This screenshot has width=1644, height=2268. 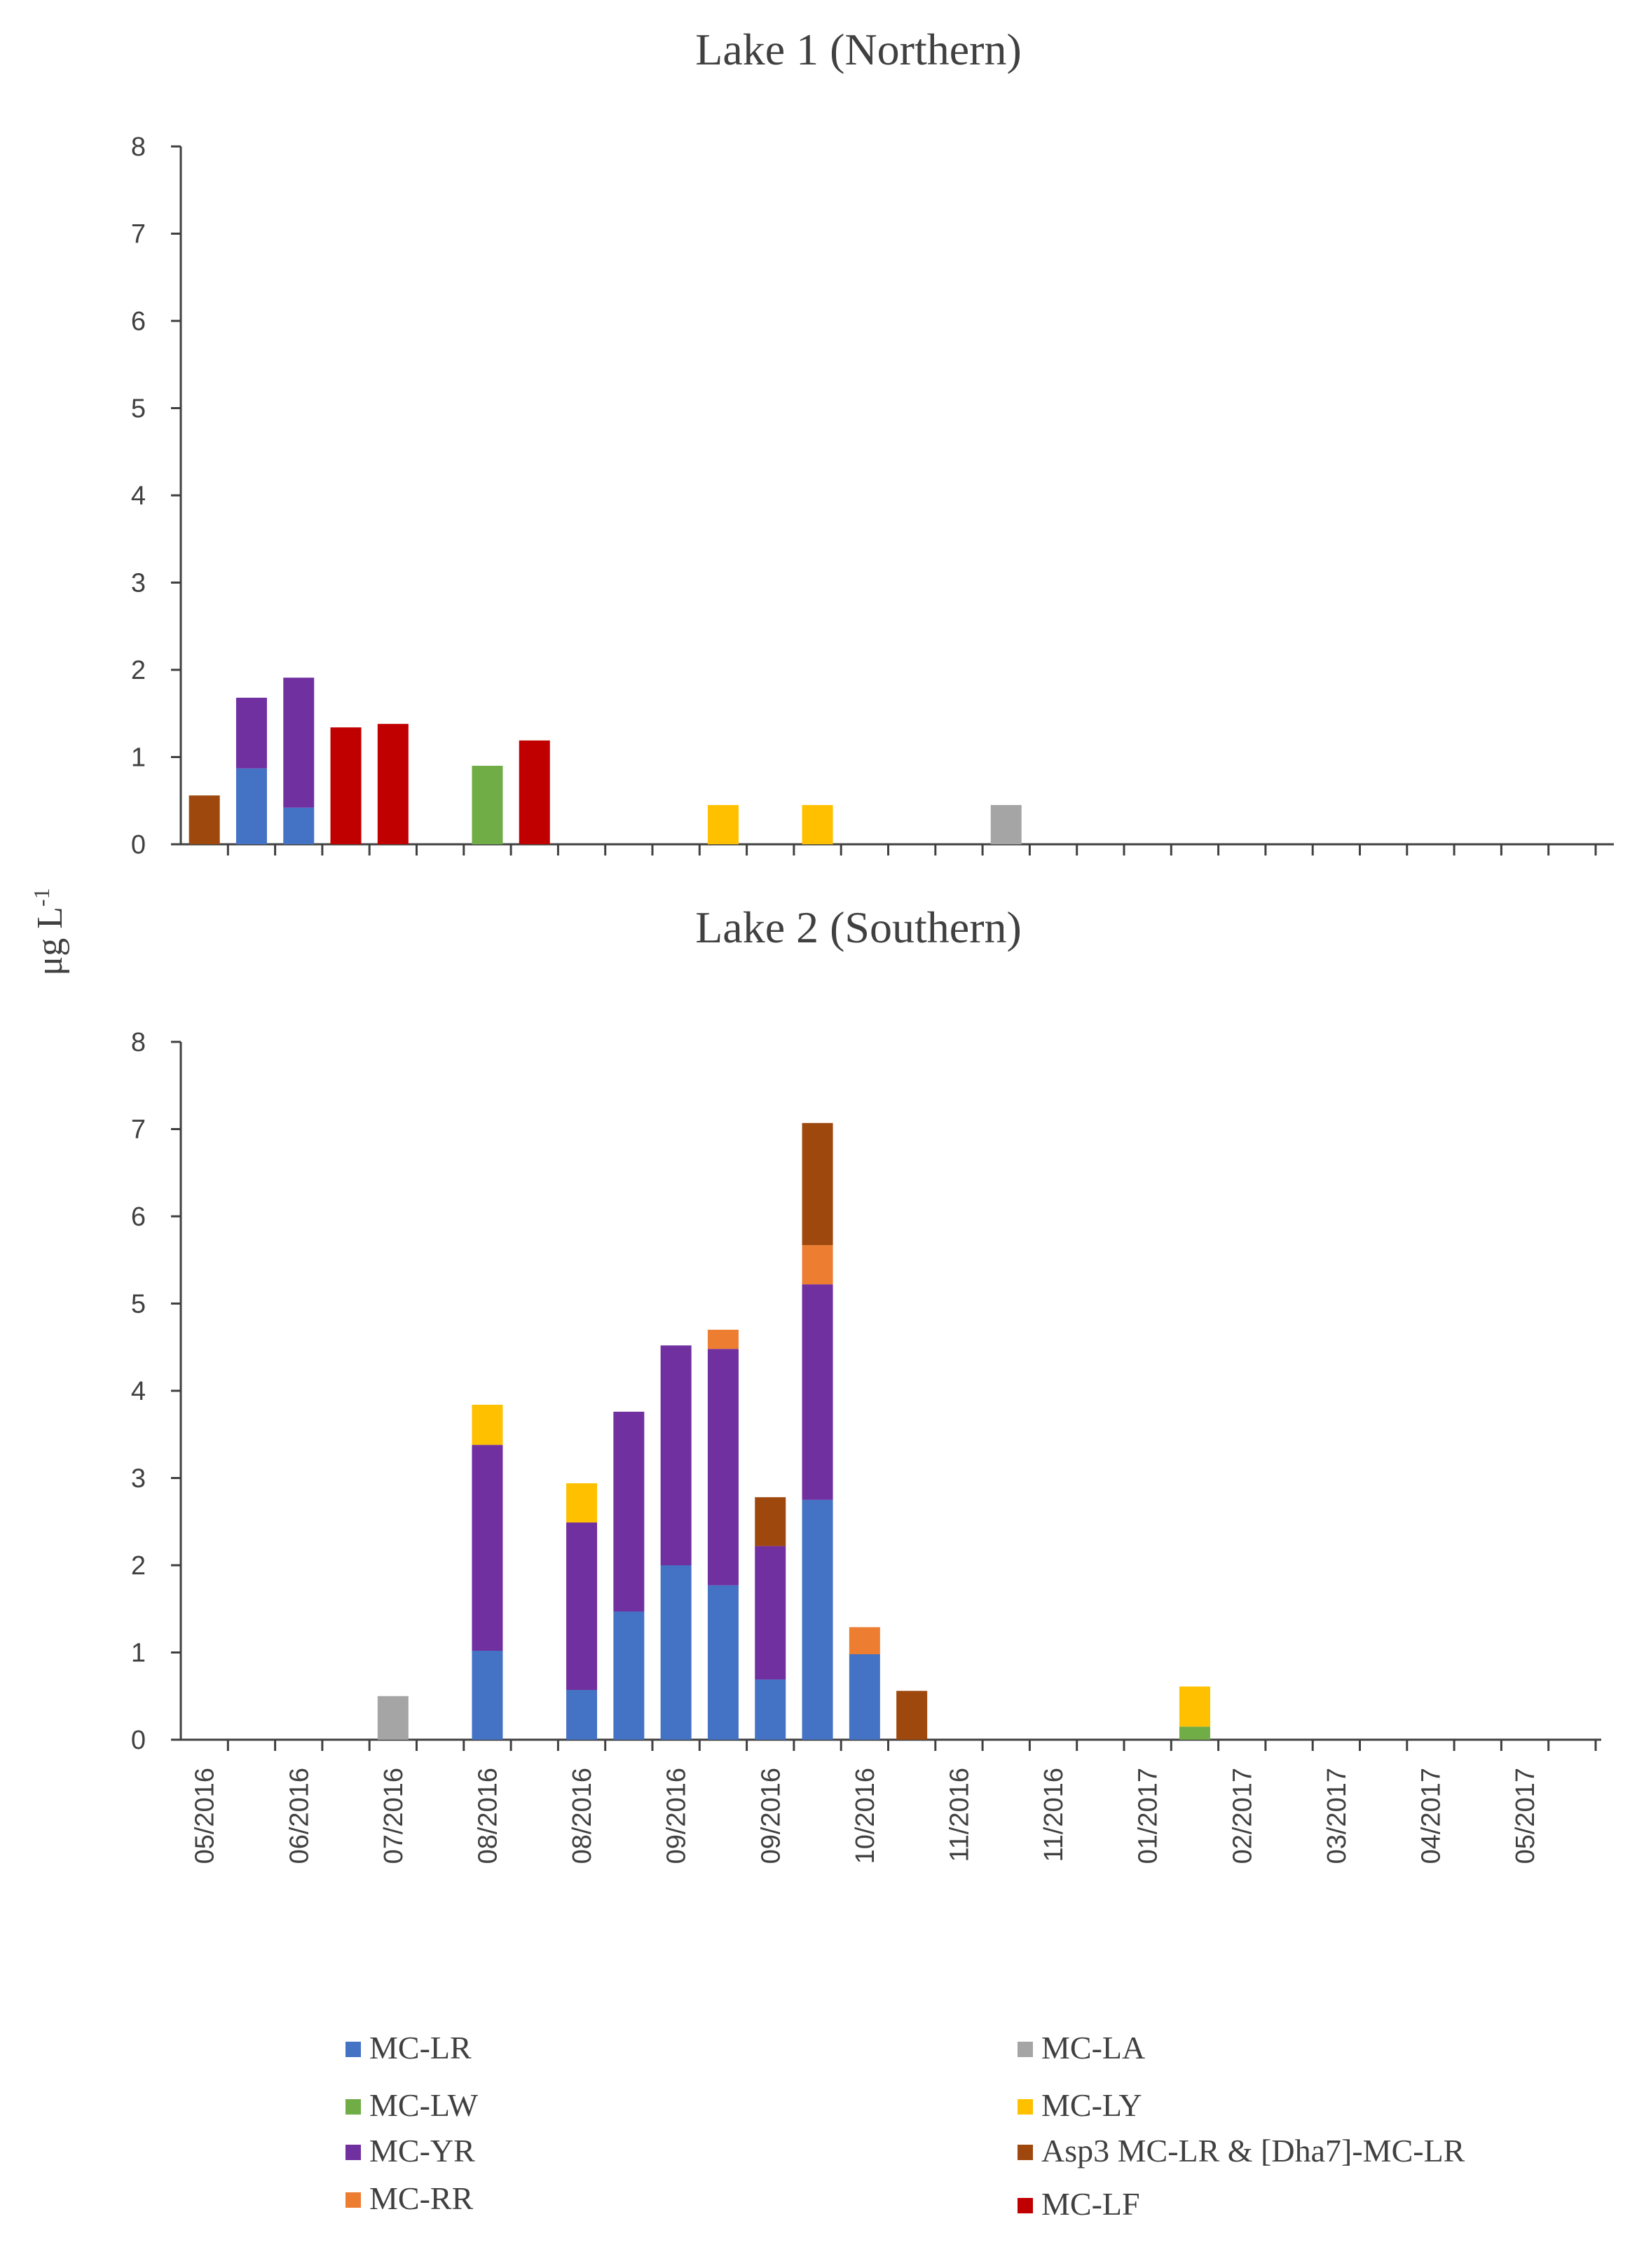 I want to click on legend-swatch-mc-lw, so click(x=353, y=2107).